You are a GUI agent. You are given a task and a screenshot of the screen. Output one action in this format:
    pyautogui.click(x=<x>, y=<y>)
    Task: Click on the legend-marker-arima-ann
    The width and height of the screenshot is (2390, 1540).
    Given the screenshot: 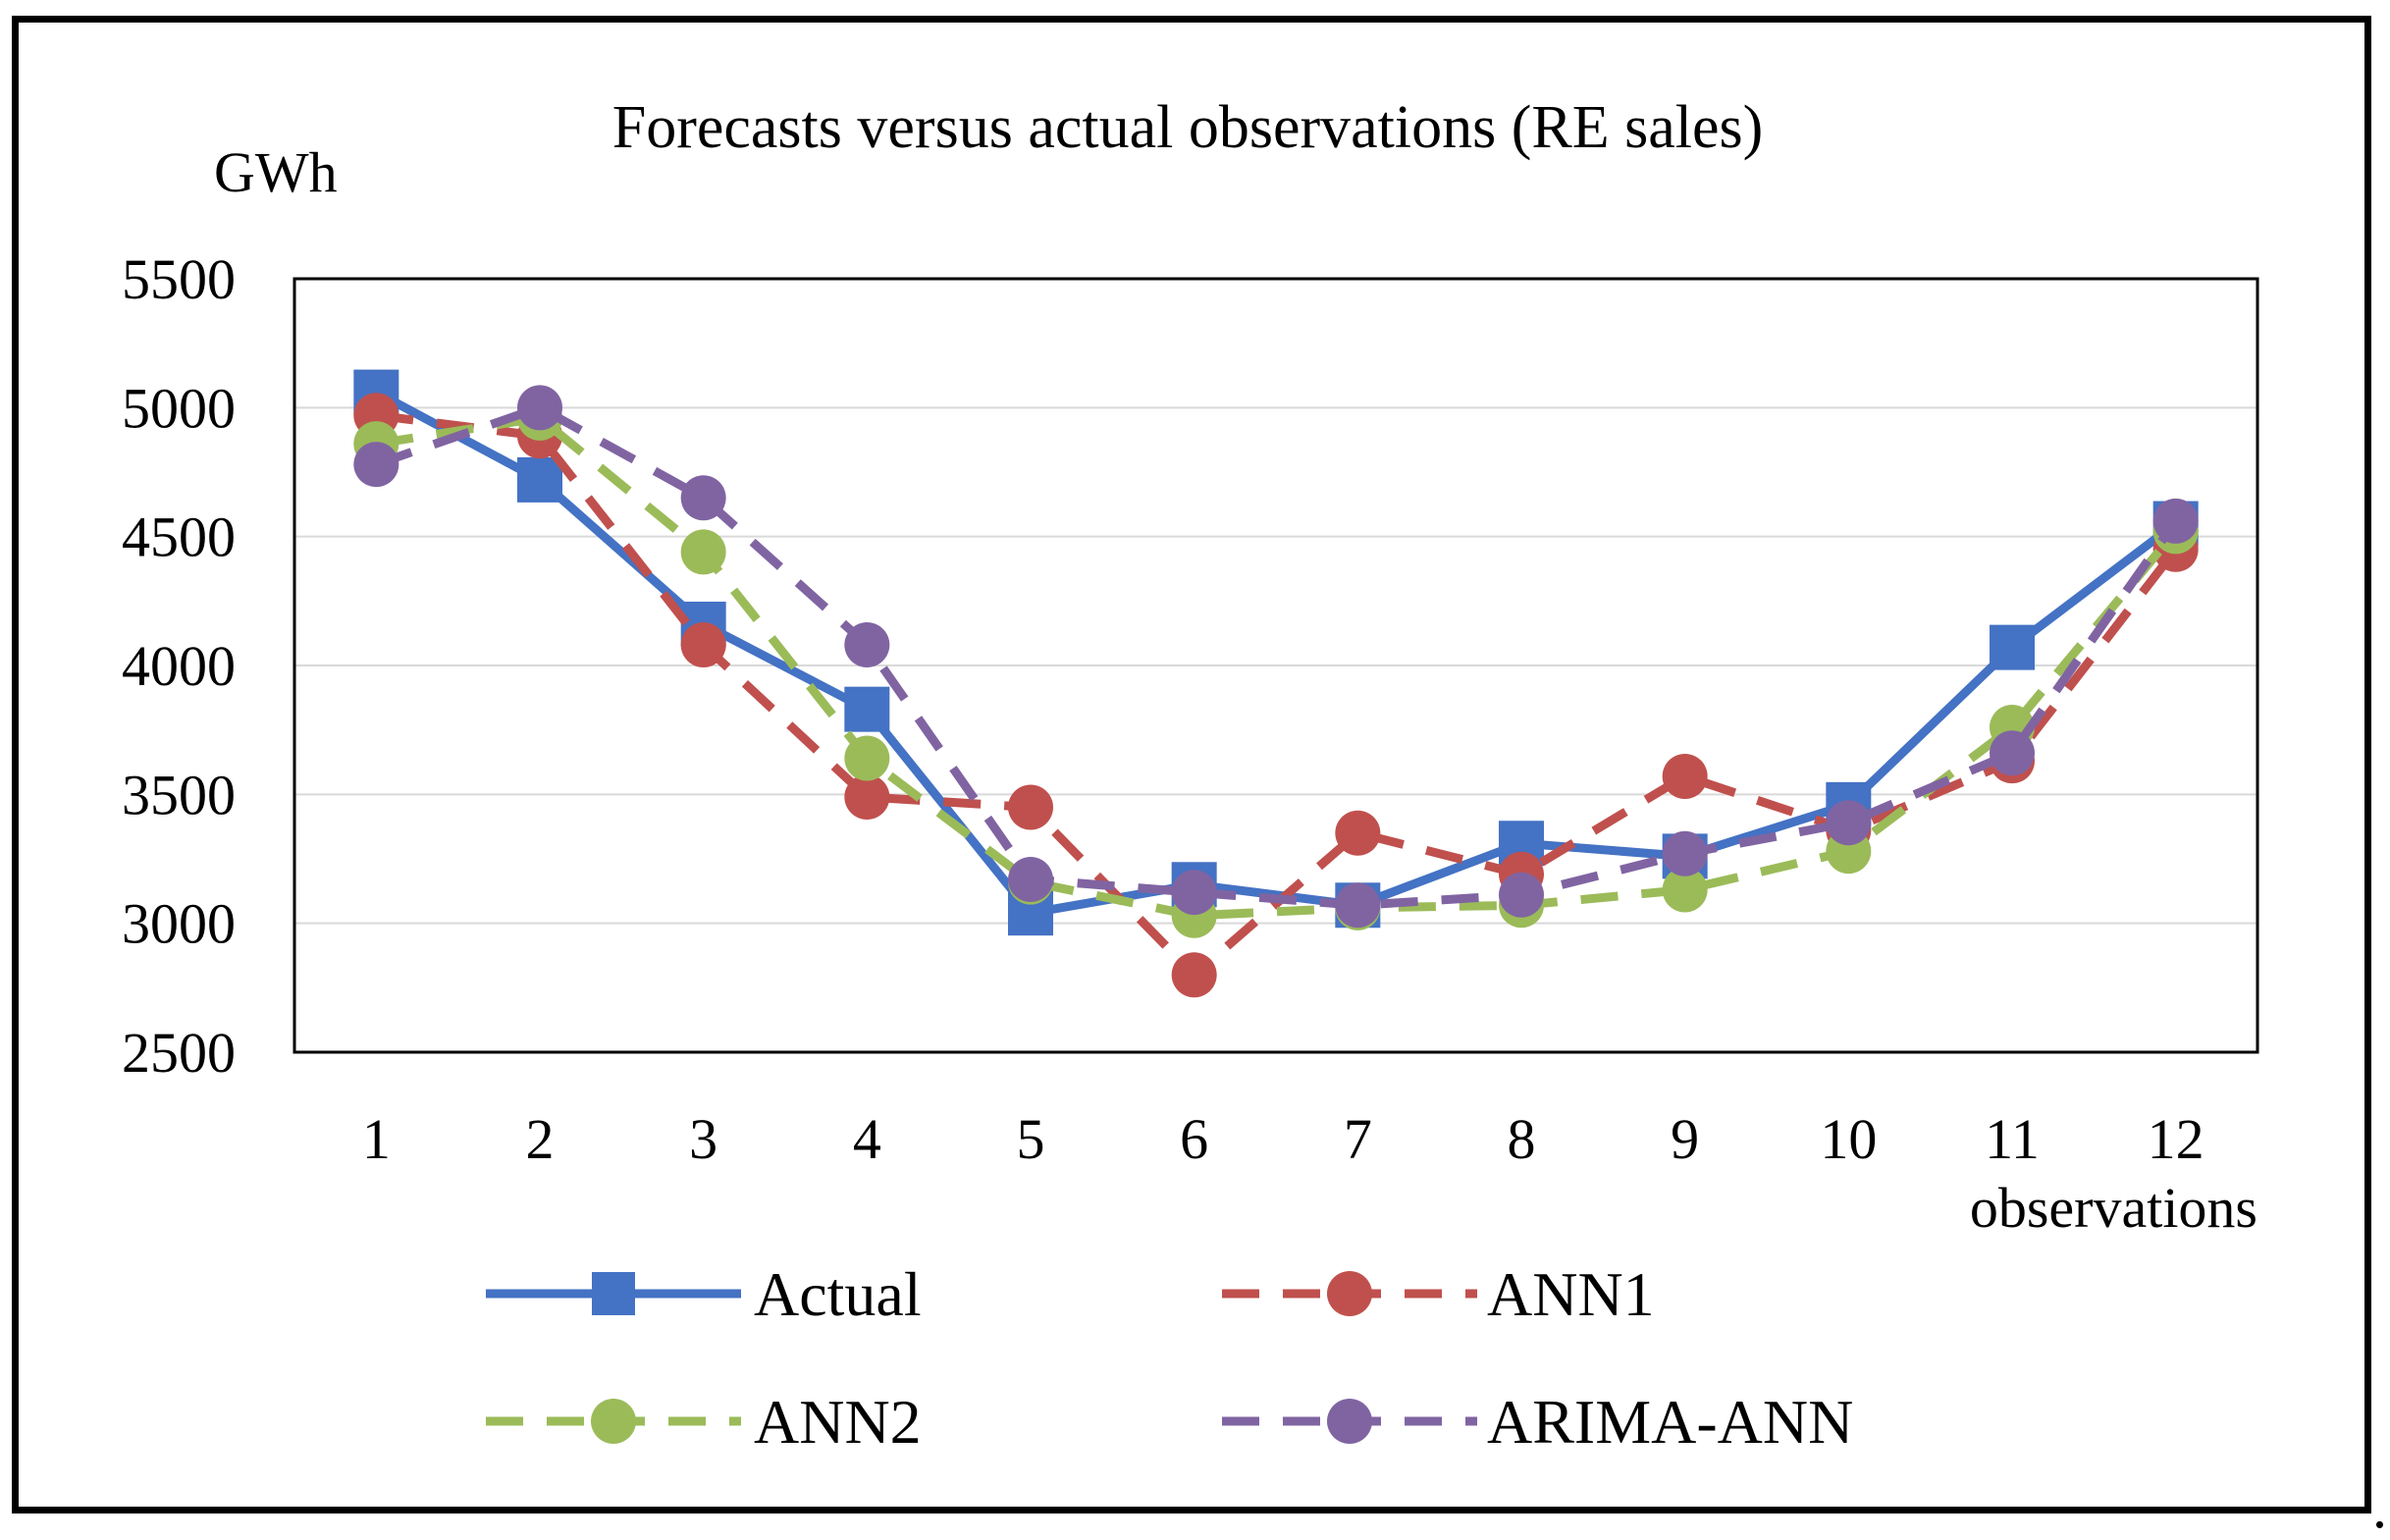 What is the action you would take?
    pyautogui.click(x=1349, y=1421)
    